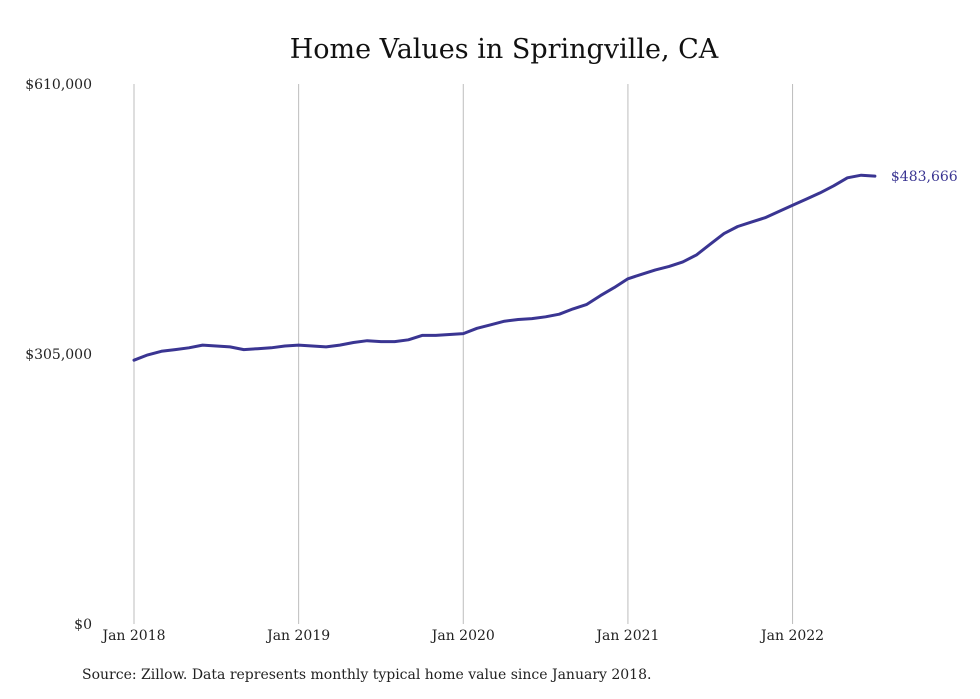 Image resolution: width=980 pixels, height=699 pixels. I want to click on y-tick-label: $305,000, so click(58, 355).